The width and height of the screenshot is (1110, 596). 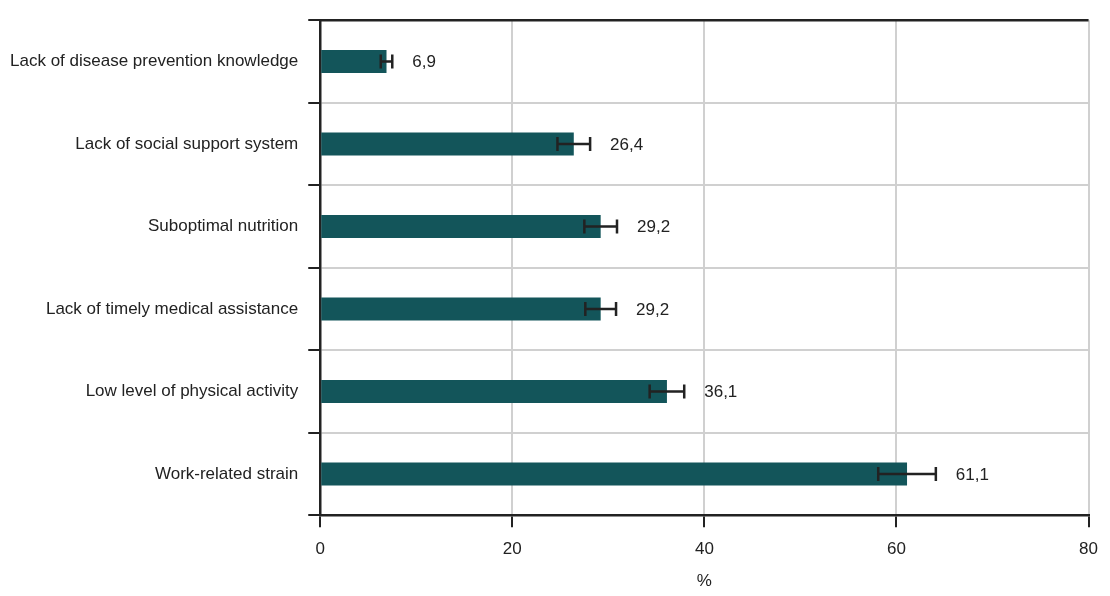 What do you see at coordinates (320, 549) in the screenshot?
I see `x-tick-label: 0` at bounding box center [320, 549].